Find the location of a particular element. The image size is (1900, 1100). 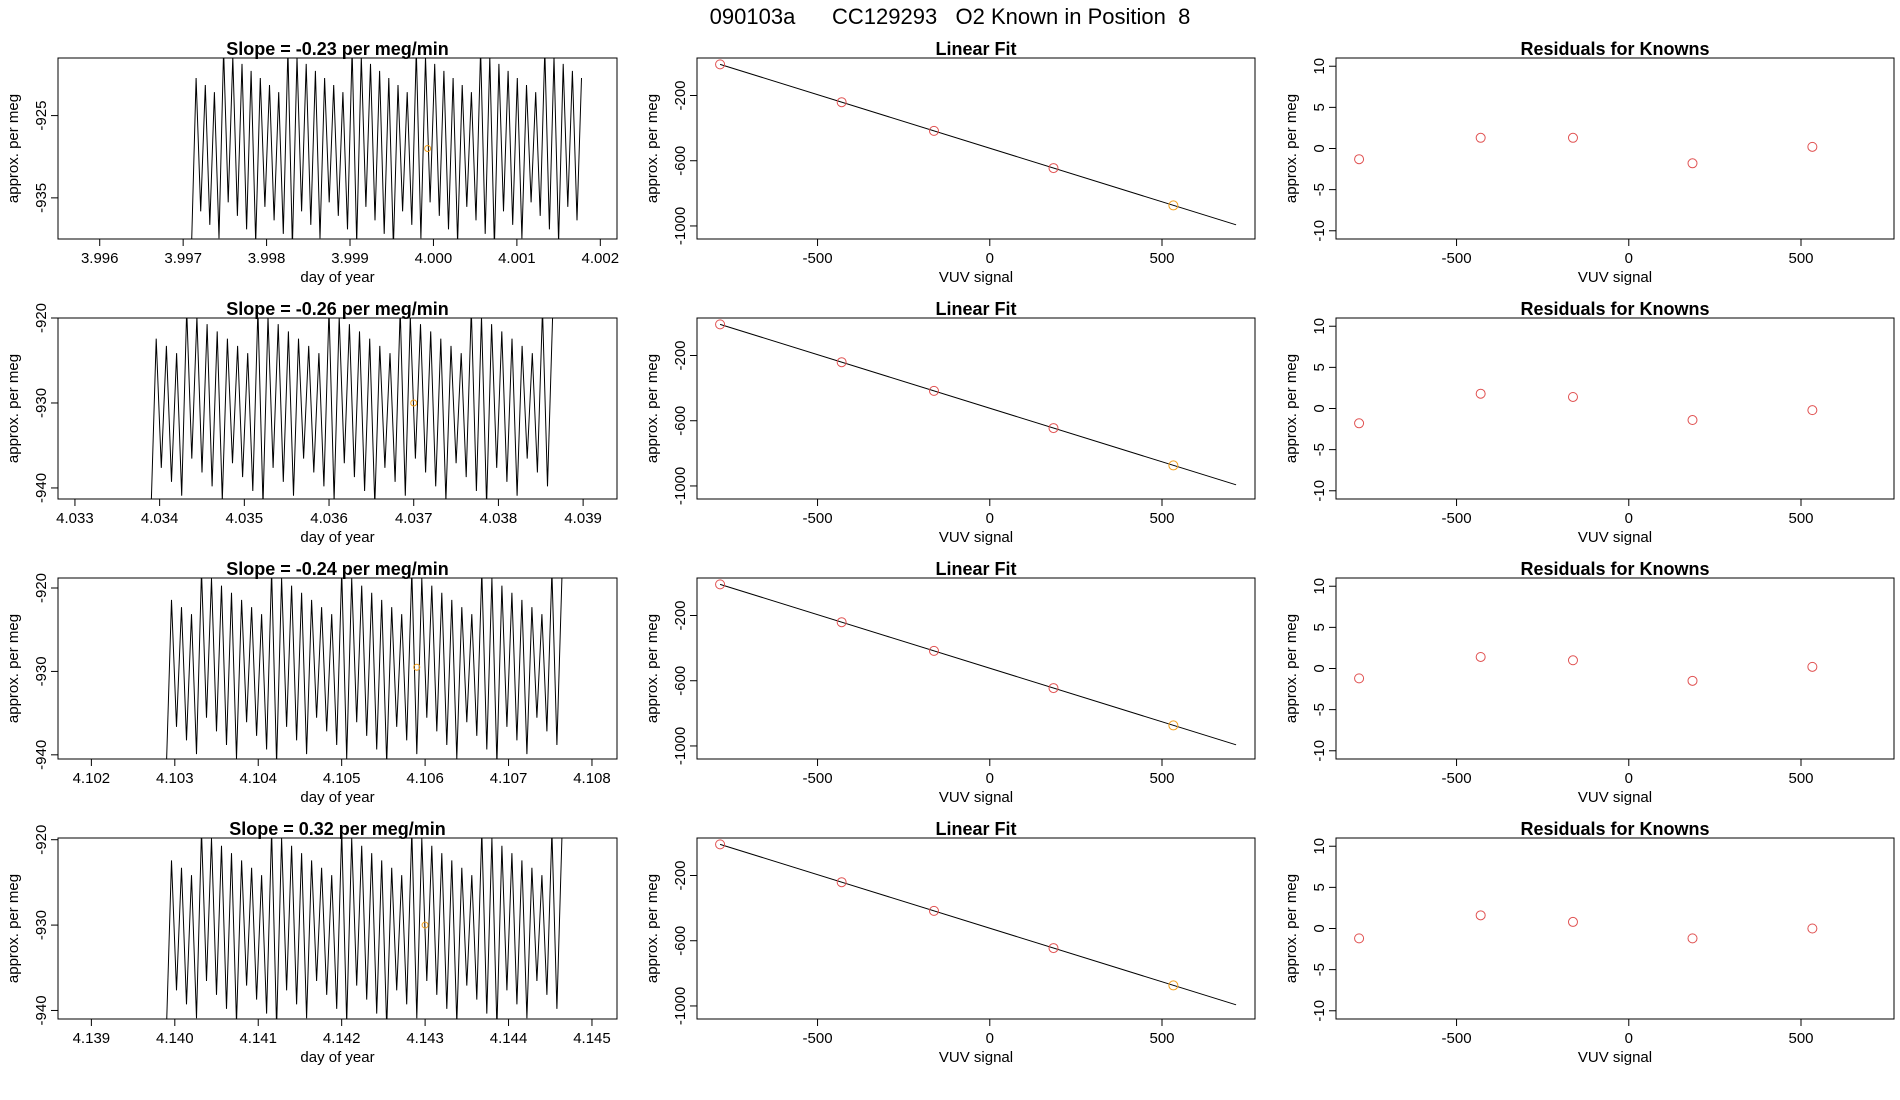

x-tick-label: 4.107 is located at coordinates (509, 778).